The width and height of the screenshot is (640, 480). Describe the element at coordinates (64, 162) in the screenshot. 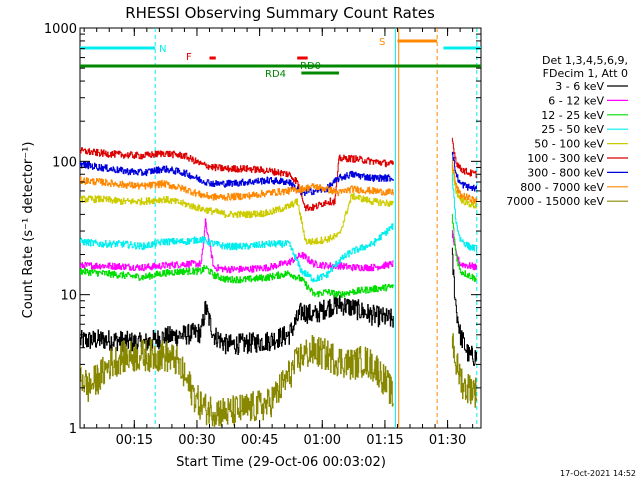

I see `y-tick-label-2: 100` at that location.